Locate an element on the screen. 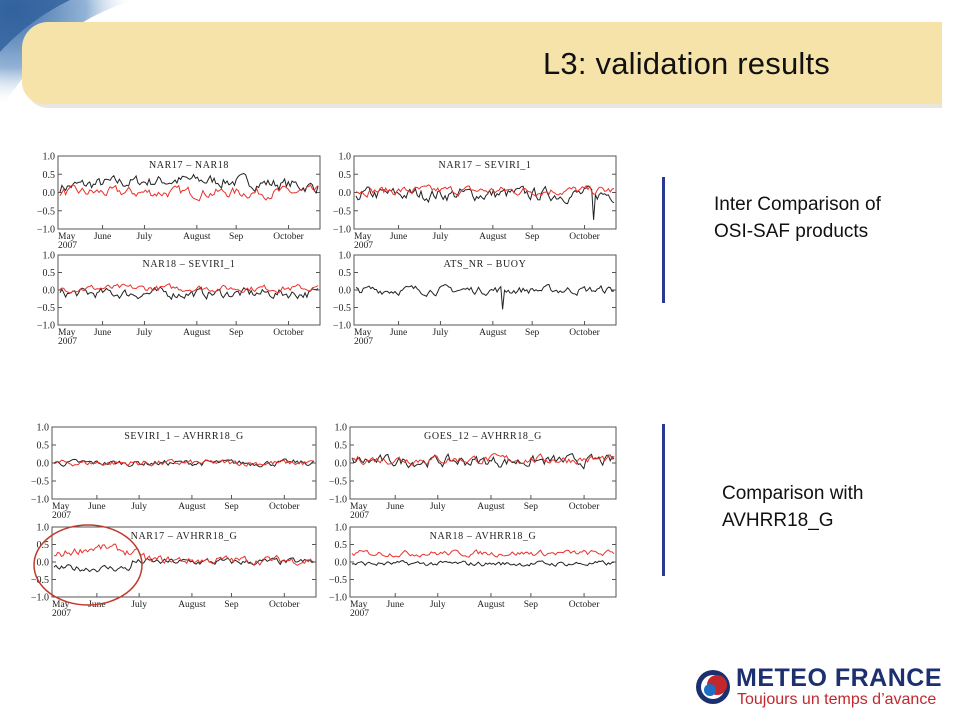 Image resolution: width=960 pixels, height=720 pixels. chart-title: NAR17 – NAR18 is located at coordinates (189, 165).